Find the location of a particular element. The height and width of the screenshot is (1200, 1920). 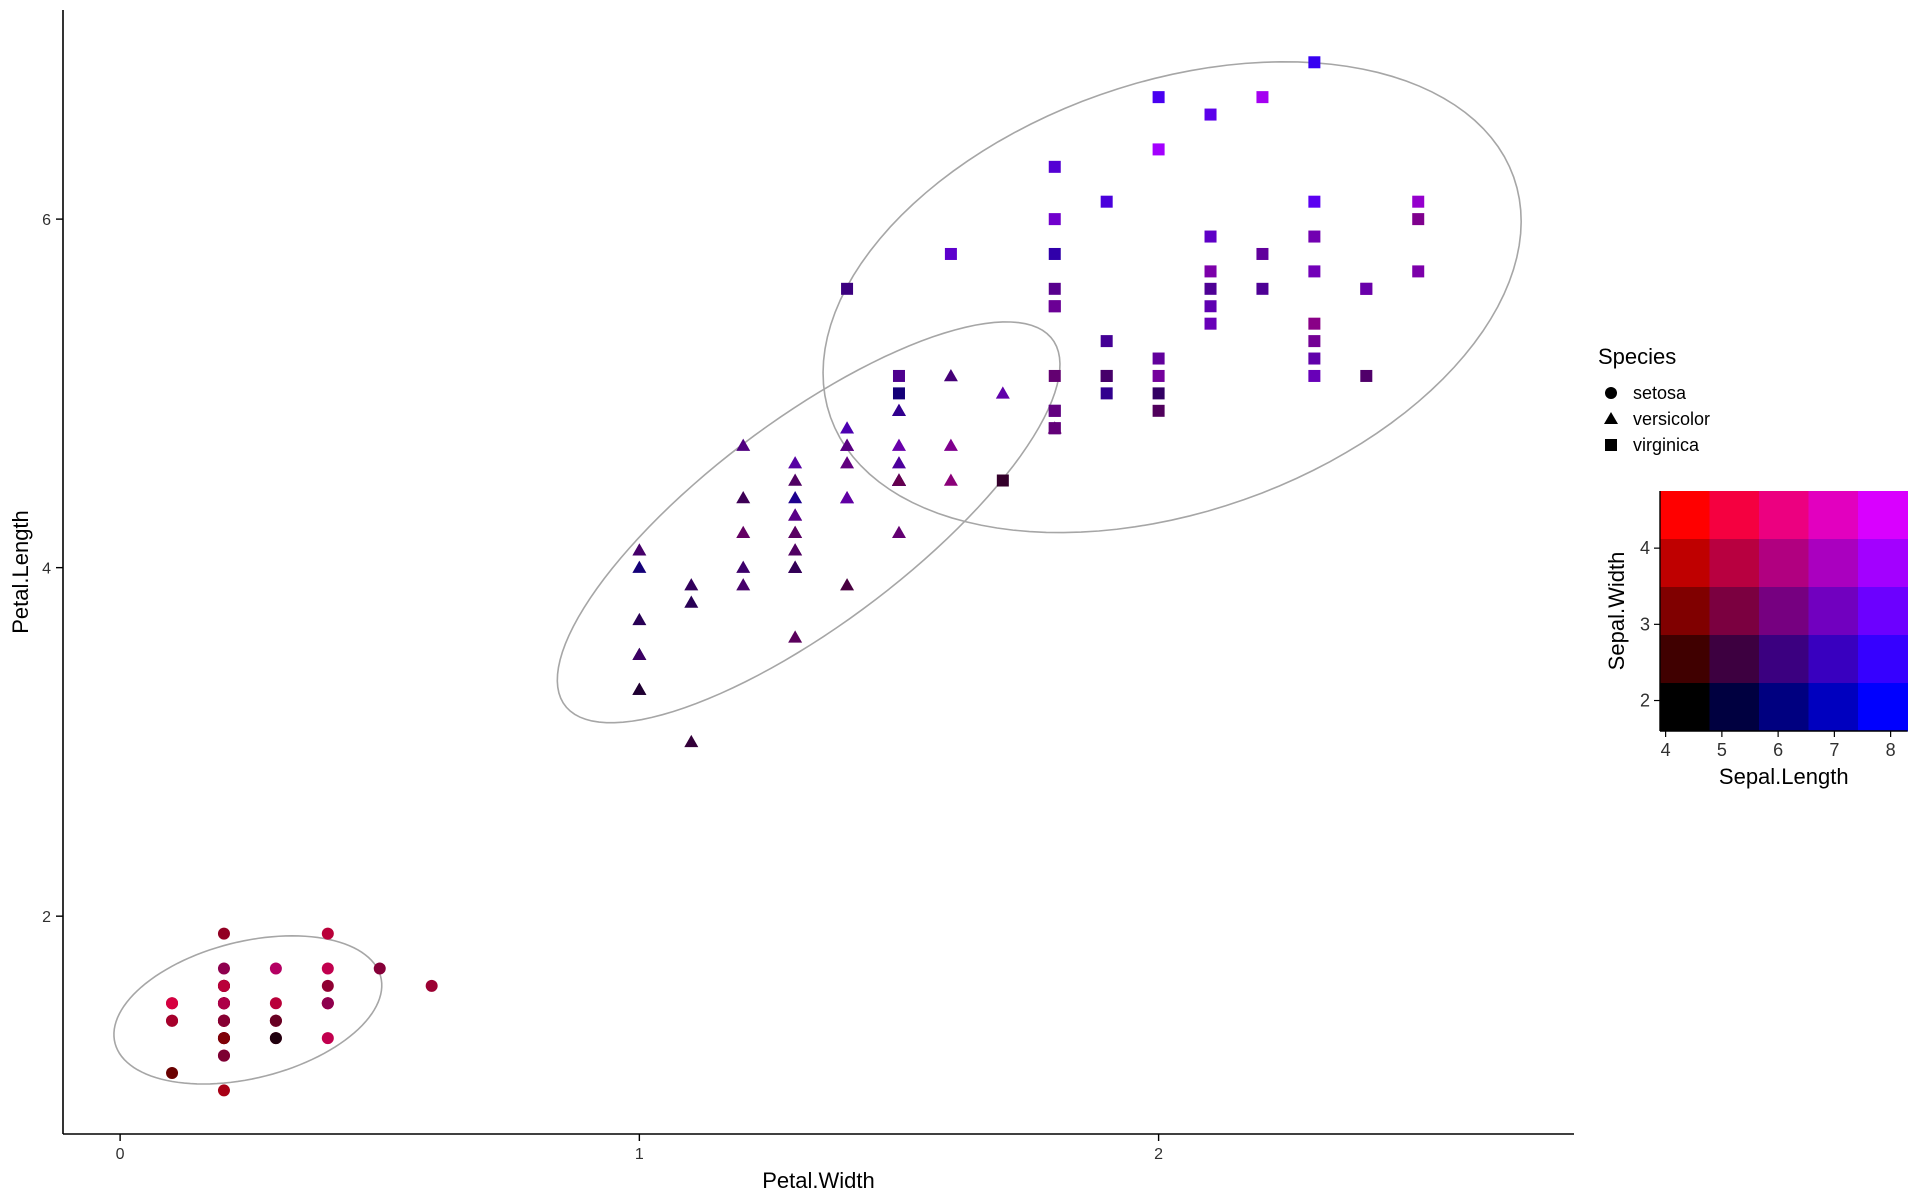

y-axis-ticks: 2 4 6 is located at coordinates (52, 569).